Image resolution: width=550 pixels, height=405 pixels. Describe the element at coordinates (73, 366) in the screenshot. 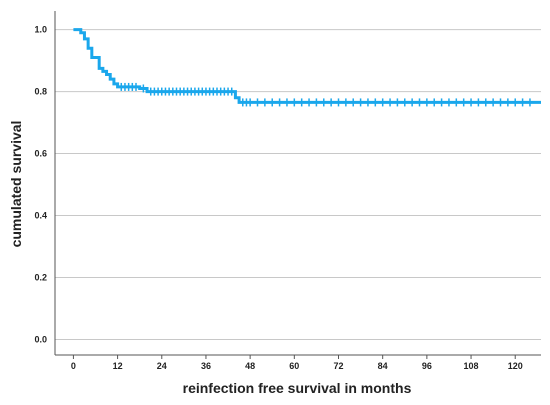

I see `x-tick-label: 0` at that location.